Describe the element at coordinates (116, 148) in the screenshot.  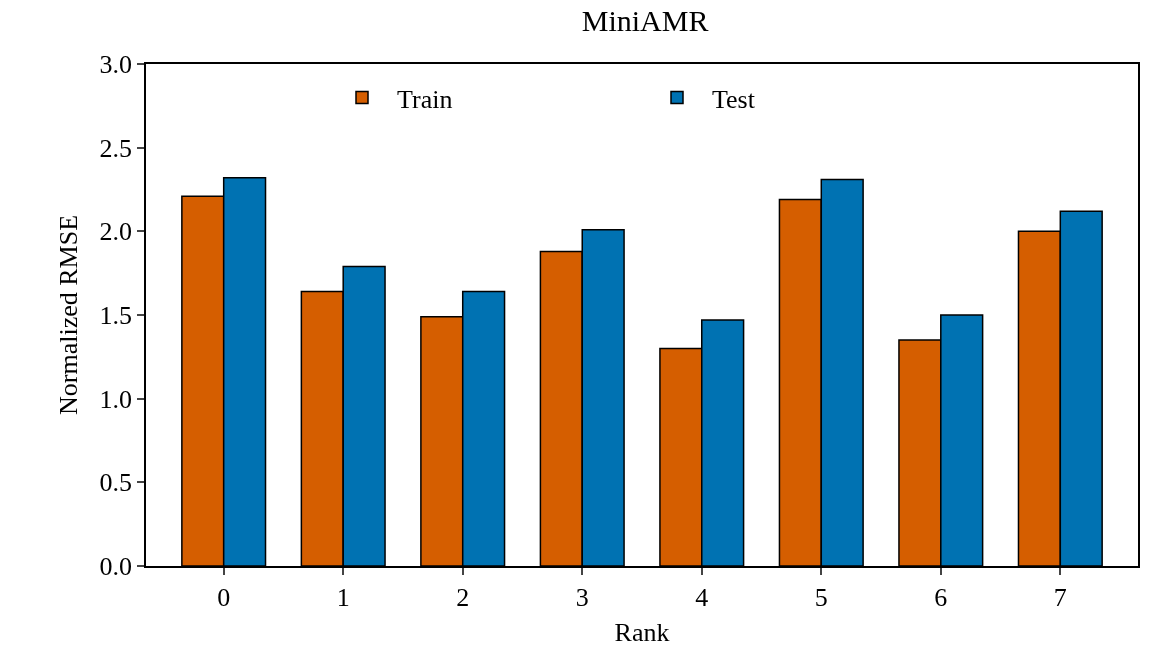
I see `y-tick-label: 2.5` at that location.